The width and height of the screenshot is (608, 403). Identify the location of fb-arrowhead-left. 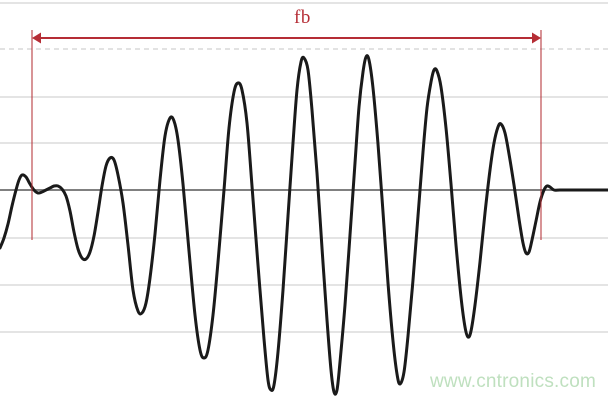
(36, 38).